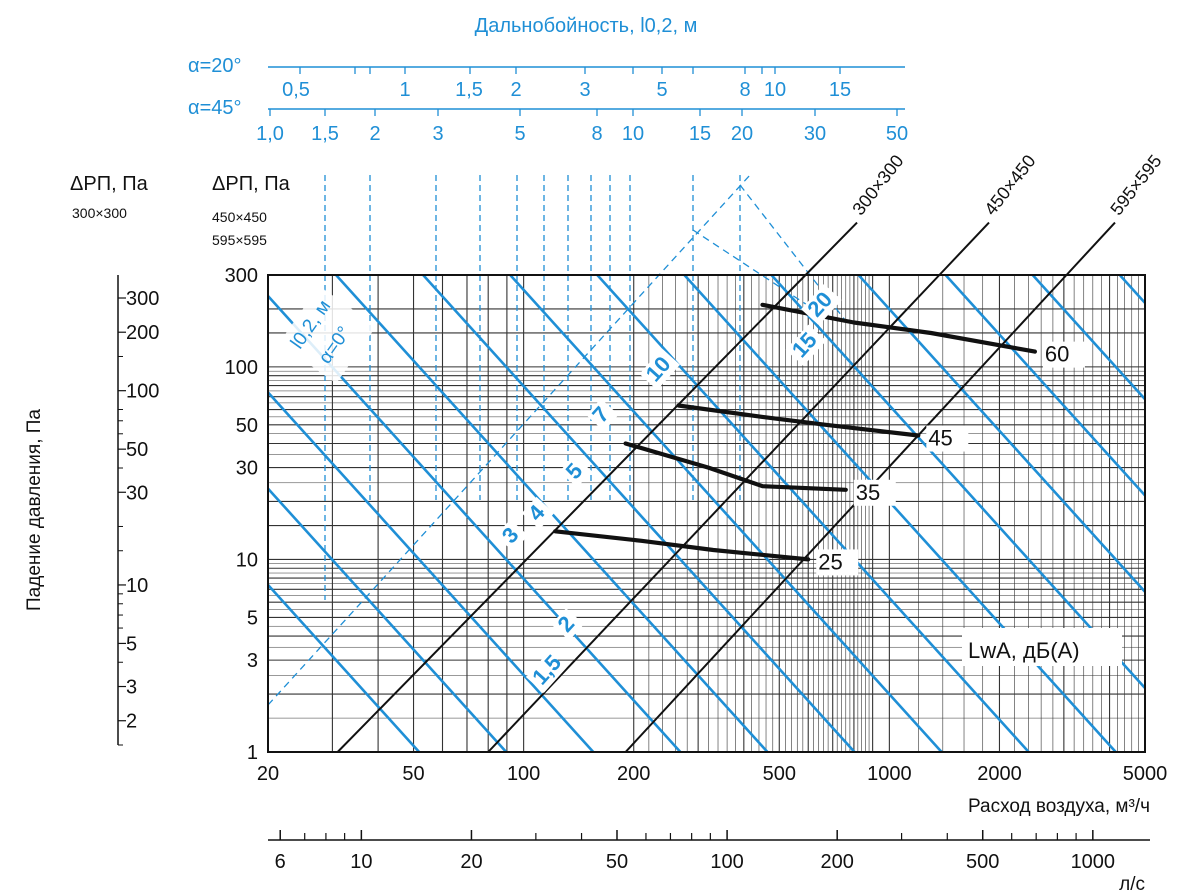  Describe the element at coordinates (830, 561) in the screenshot. I see `noise-curve-label: 25` at that location.